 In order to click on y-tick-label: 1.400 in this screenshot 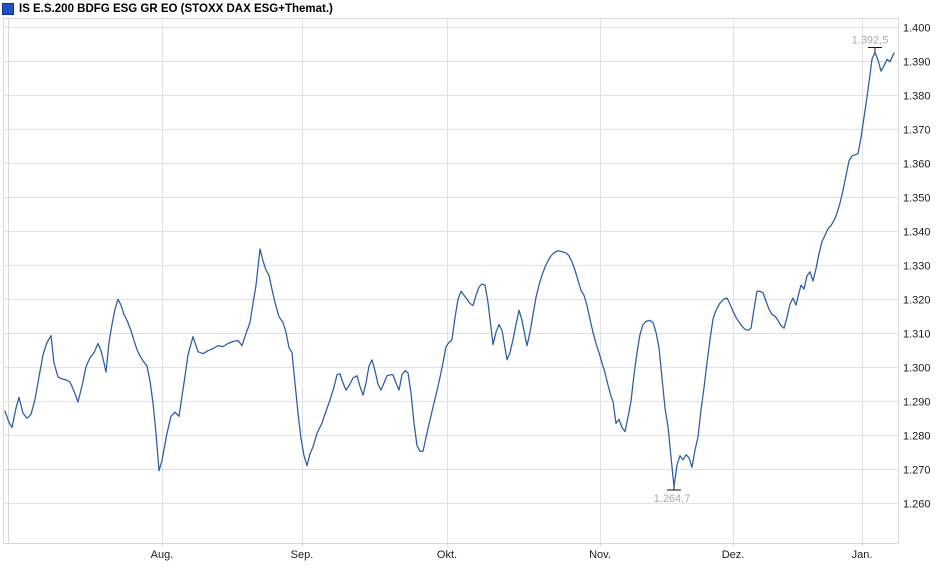, I will do `click(917, 29)`.